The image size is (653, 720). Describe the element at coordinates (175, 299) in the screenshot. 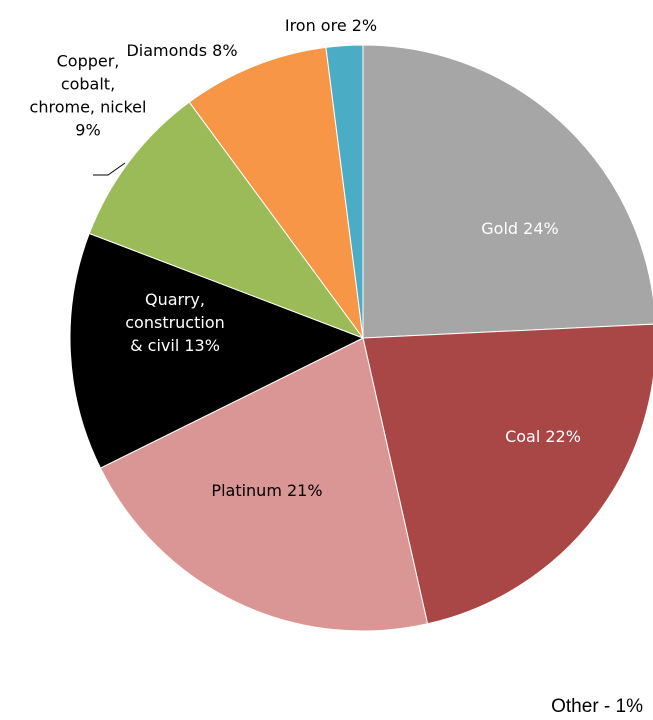

I see `slice-label-line: Quarry,` at that location.